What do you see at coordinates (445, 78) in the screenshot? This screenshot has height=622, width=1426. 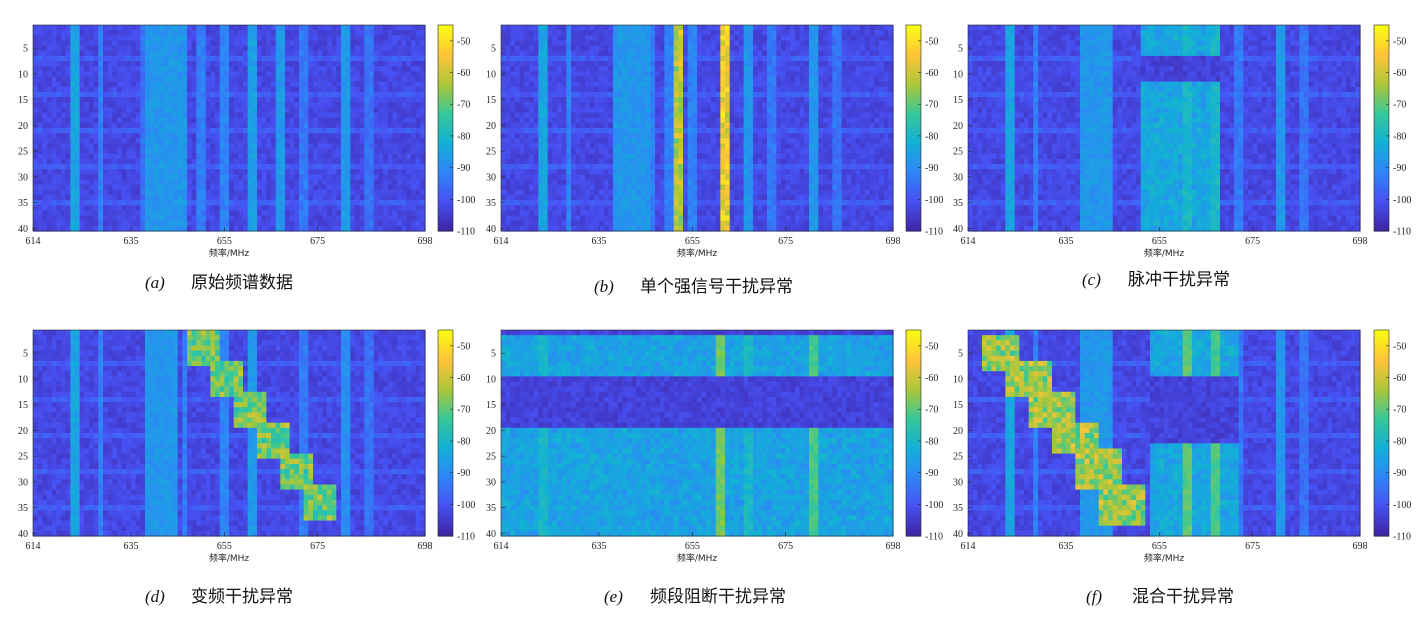 I see `colorbar-swatch` at bounding box center [445, 78].